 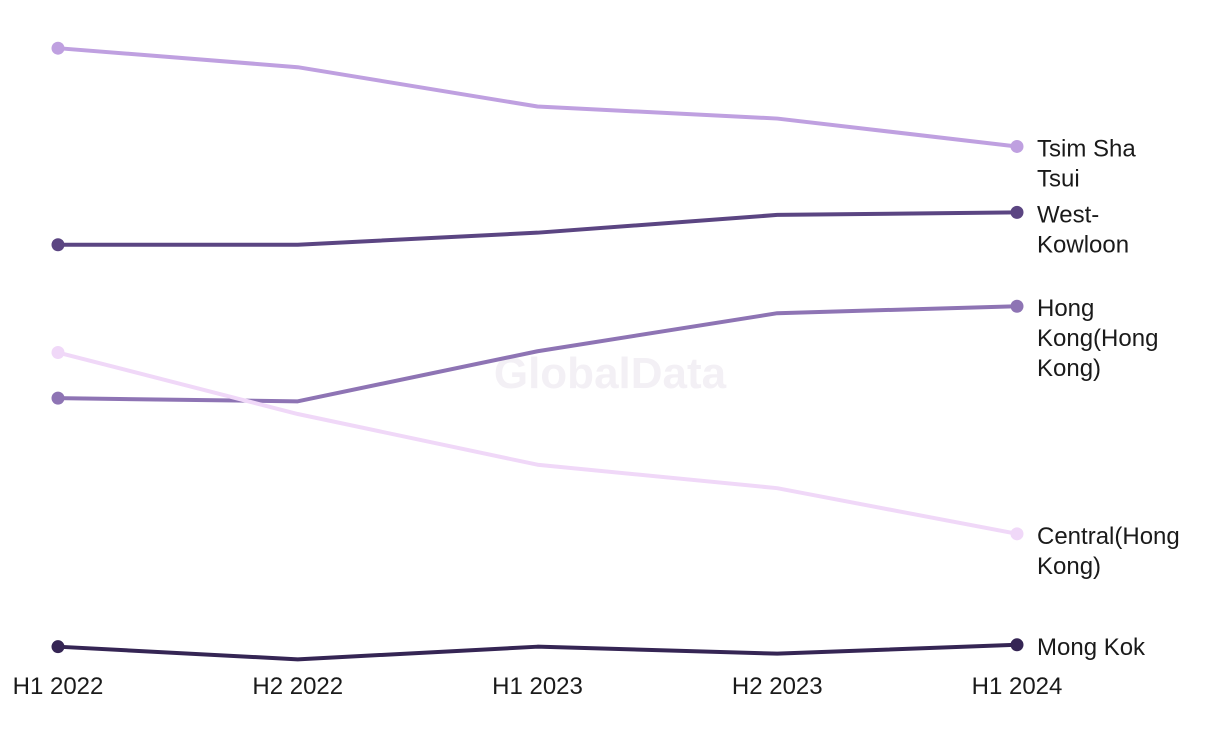 I want to click on series-label: Mong Kok, so click(x=1091, y=647).